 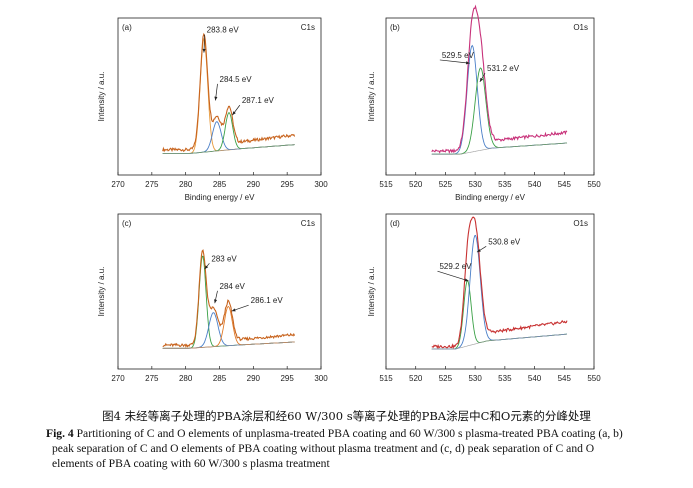 What do you see at coordinates (223, 30) in the screenshot?
I see `peak-annotation: 283.8 eV` at bounding box center [223, 30].